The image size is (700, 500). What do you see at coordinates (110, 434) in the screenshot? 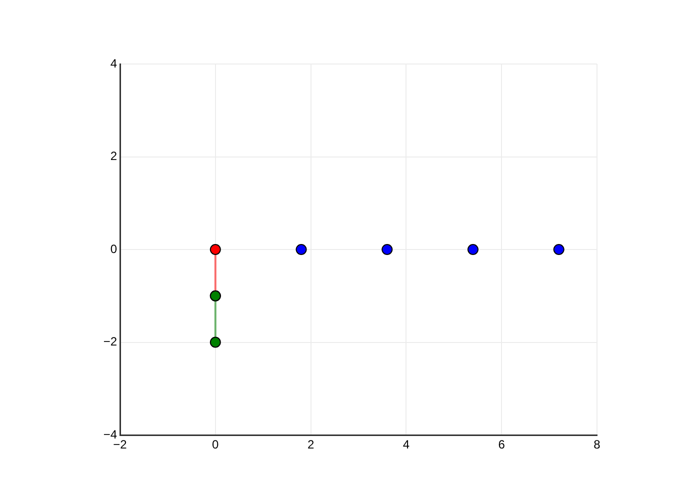
I see `y-tick-label: −4` at bounding box center [110, 434].